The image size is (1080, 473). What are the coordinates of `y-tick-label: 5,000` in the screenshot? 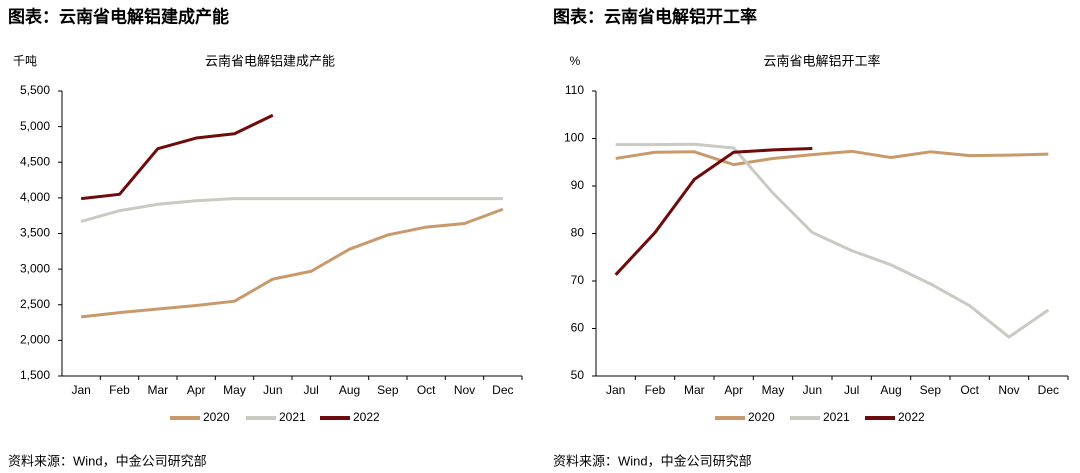 It's located at (35, 126).